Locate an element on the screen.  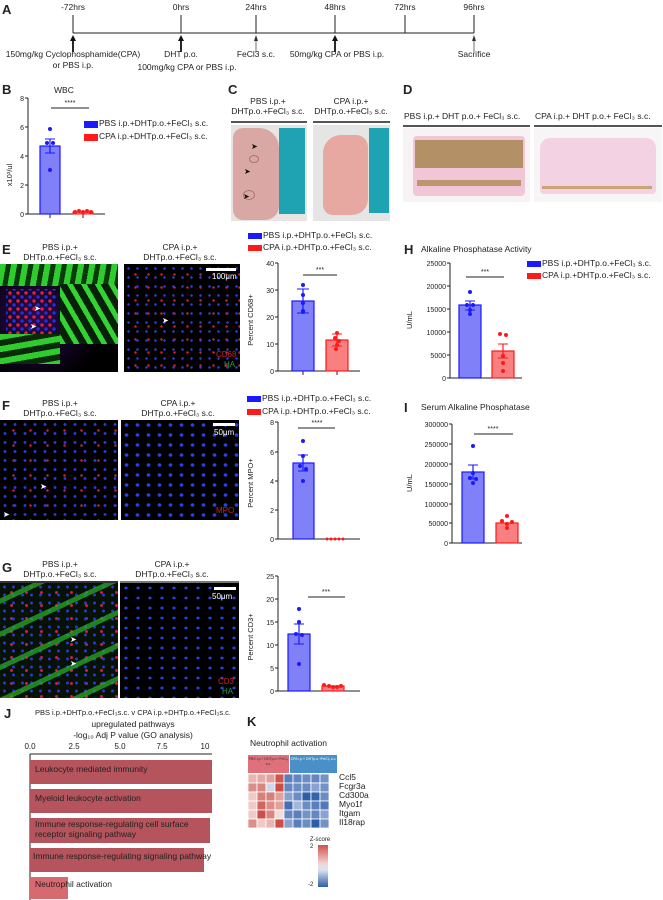
svg-text: 2.5 is located at coordinates (74, 746).